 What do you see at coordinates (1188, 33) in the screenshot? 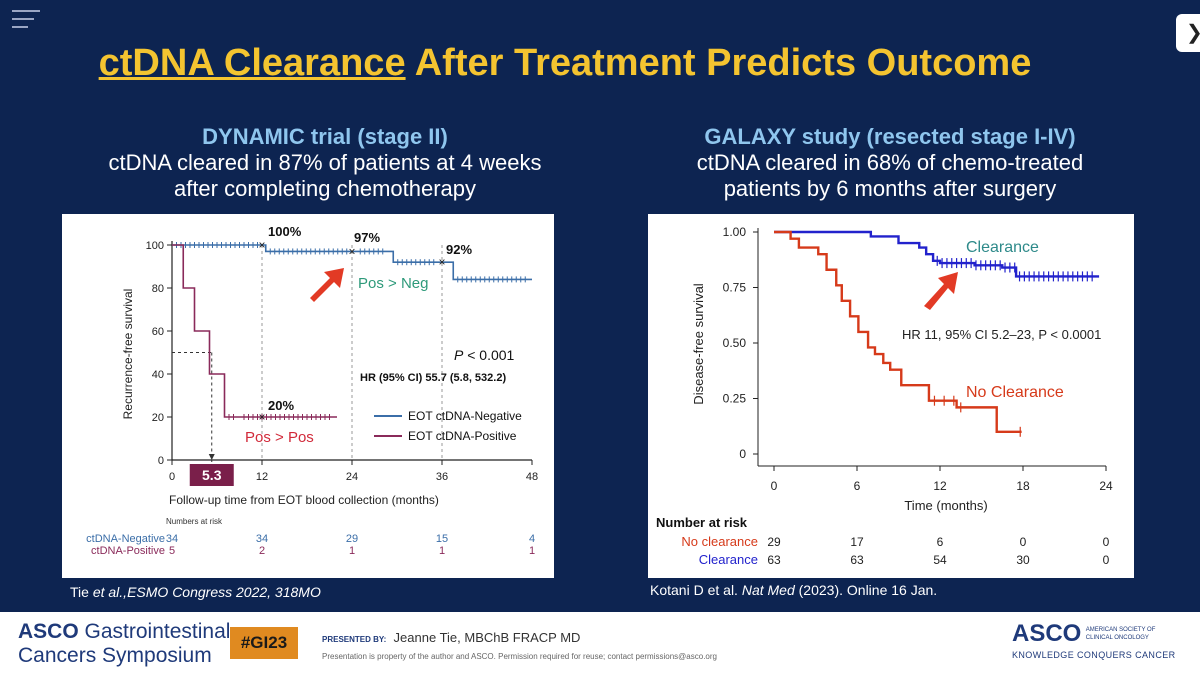
I see `next-slide-button: ❯` at bounding box center [1188, 33].